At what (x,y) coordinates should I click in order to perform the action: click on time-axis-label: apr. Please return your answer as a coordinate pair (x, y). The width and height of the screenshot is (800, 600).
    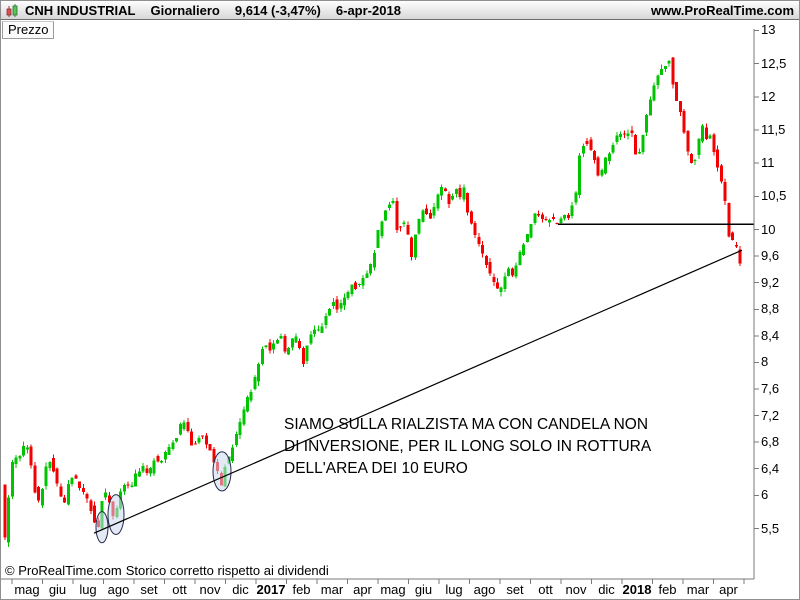
    Looking at the image, I should click on (728, 589).